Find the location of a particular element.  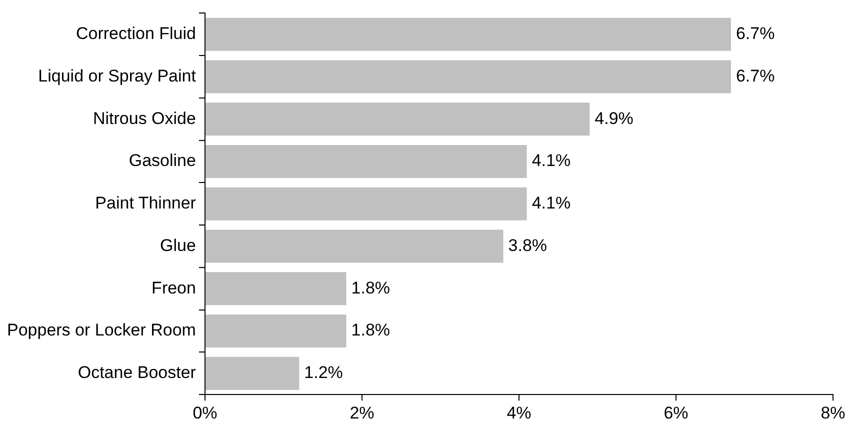

x-tick-label: 4% is located at coordinates (519, 412).